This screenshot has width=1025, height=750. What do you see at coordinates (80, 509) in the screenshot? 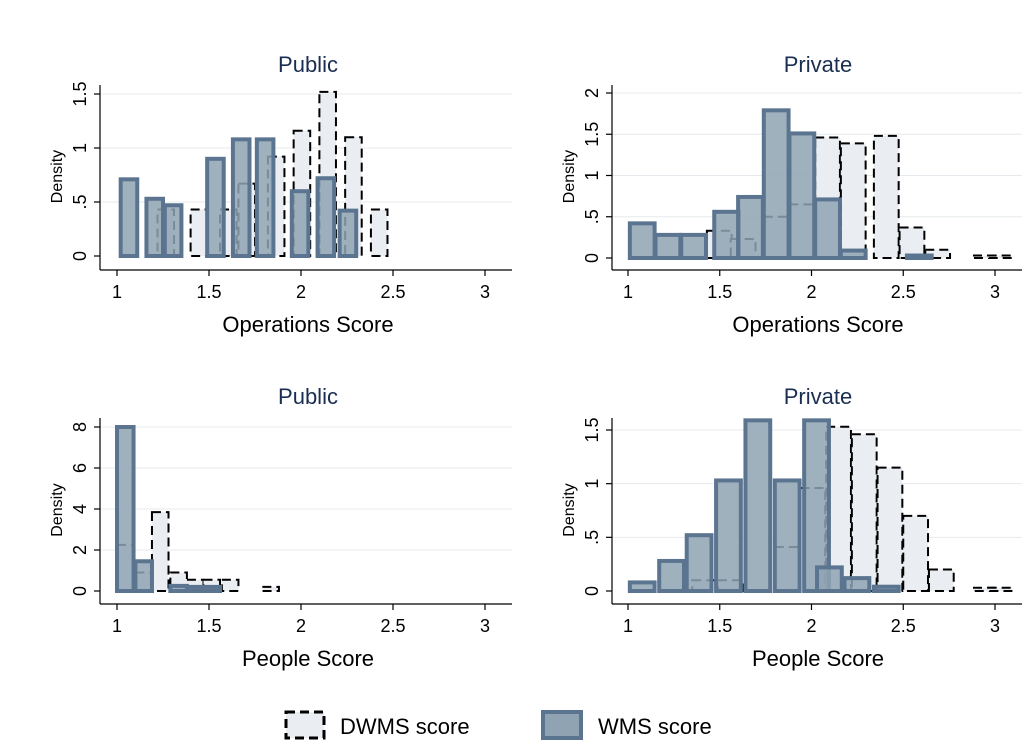
I see `y-tick-label: 4` at bounding box center [80, 509].